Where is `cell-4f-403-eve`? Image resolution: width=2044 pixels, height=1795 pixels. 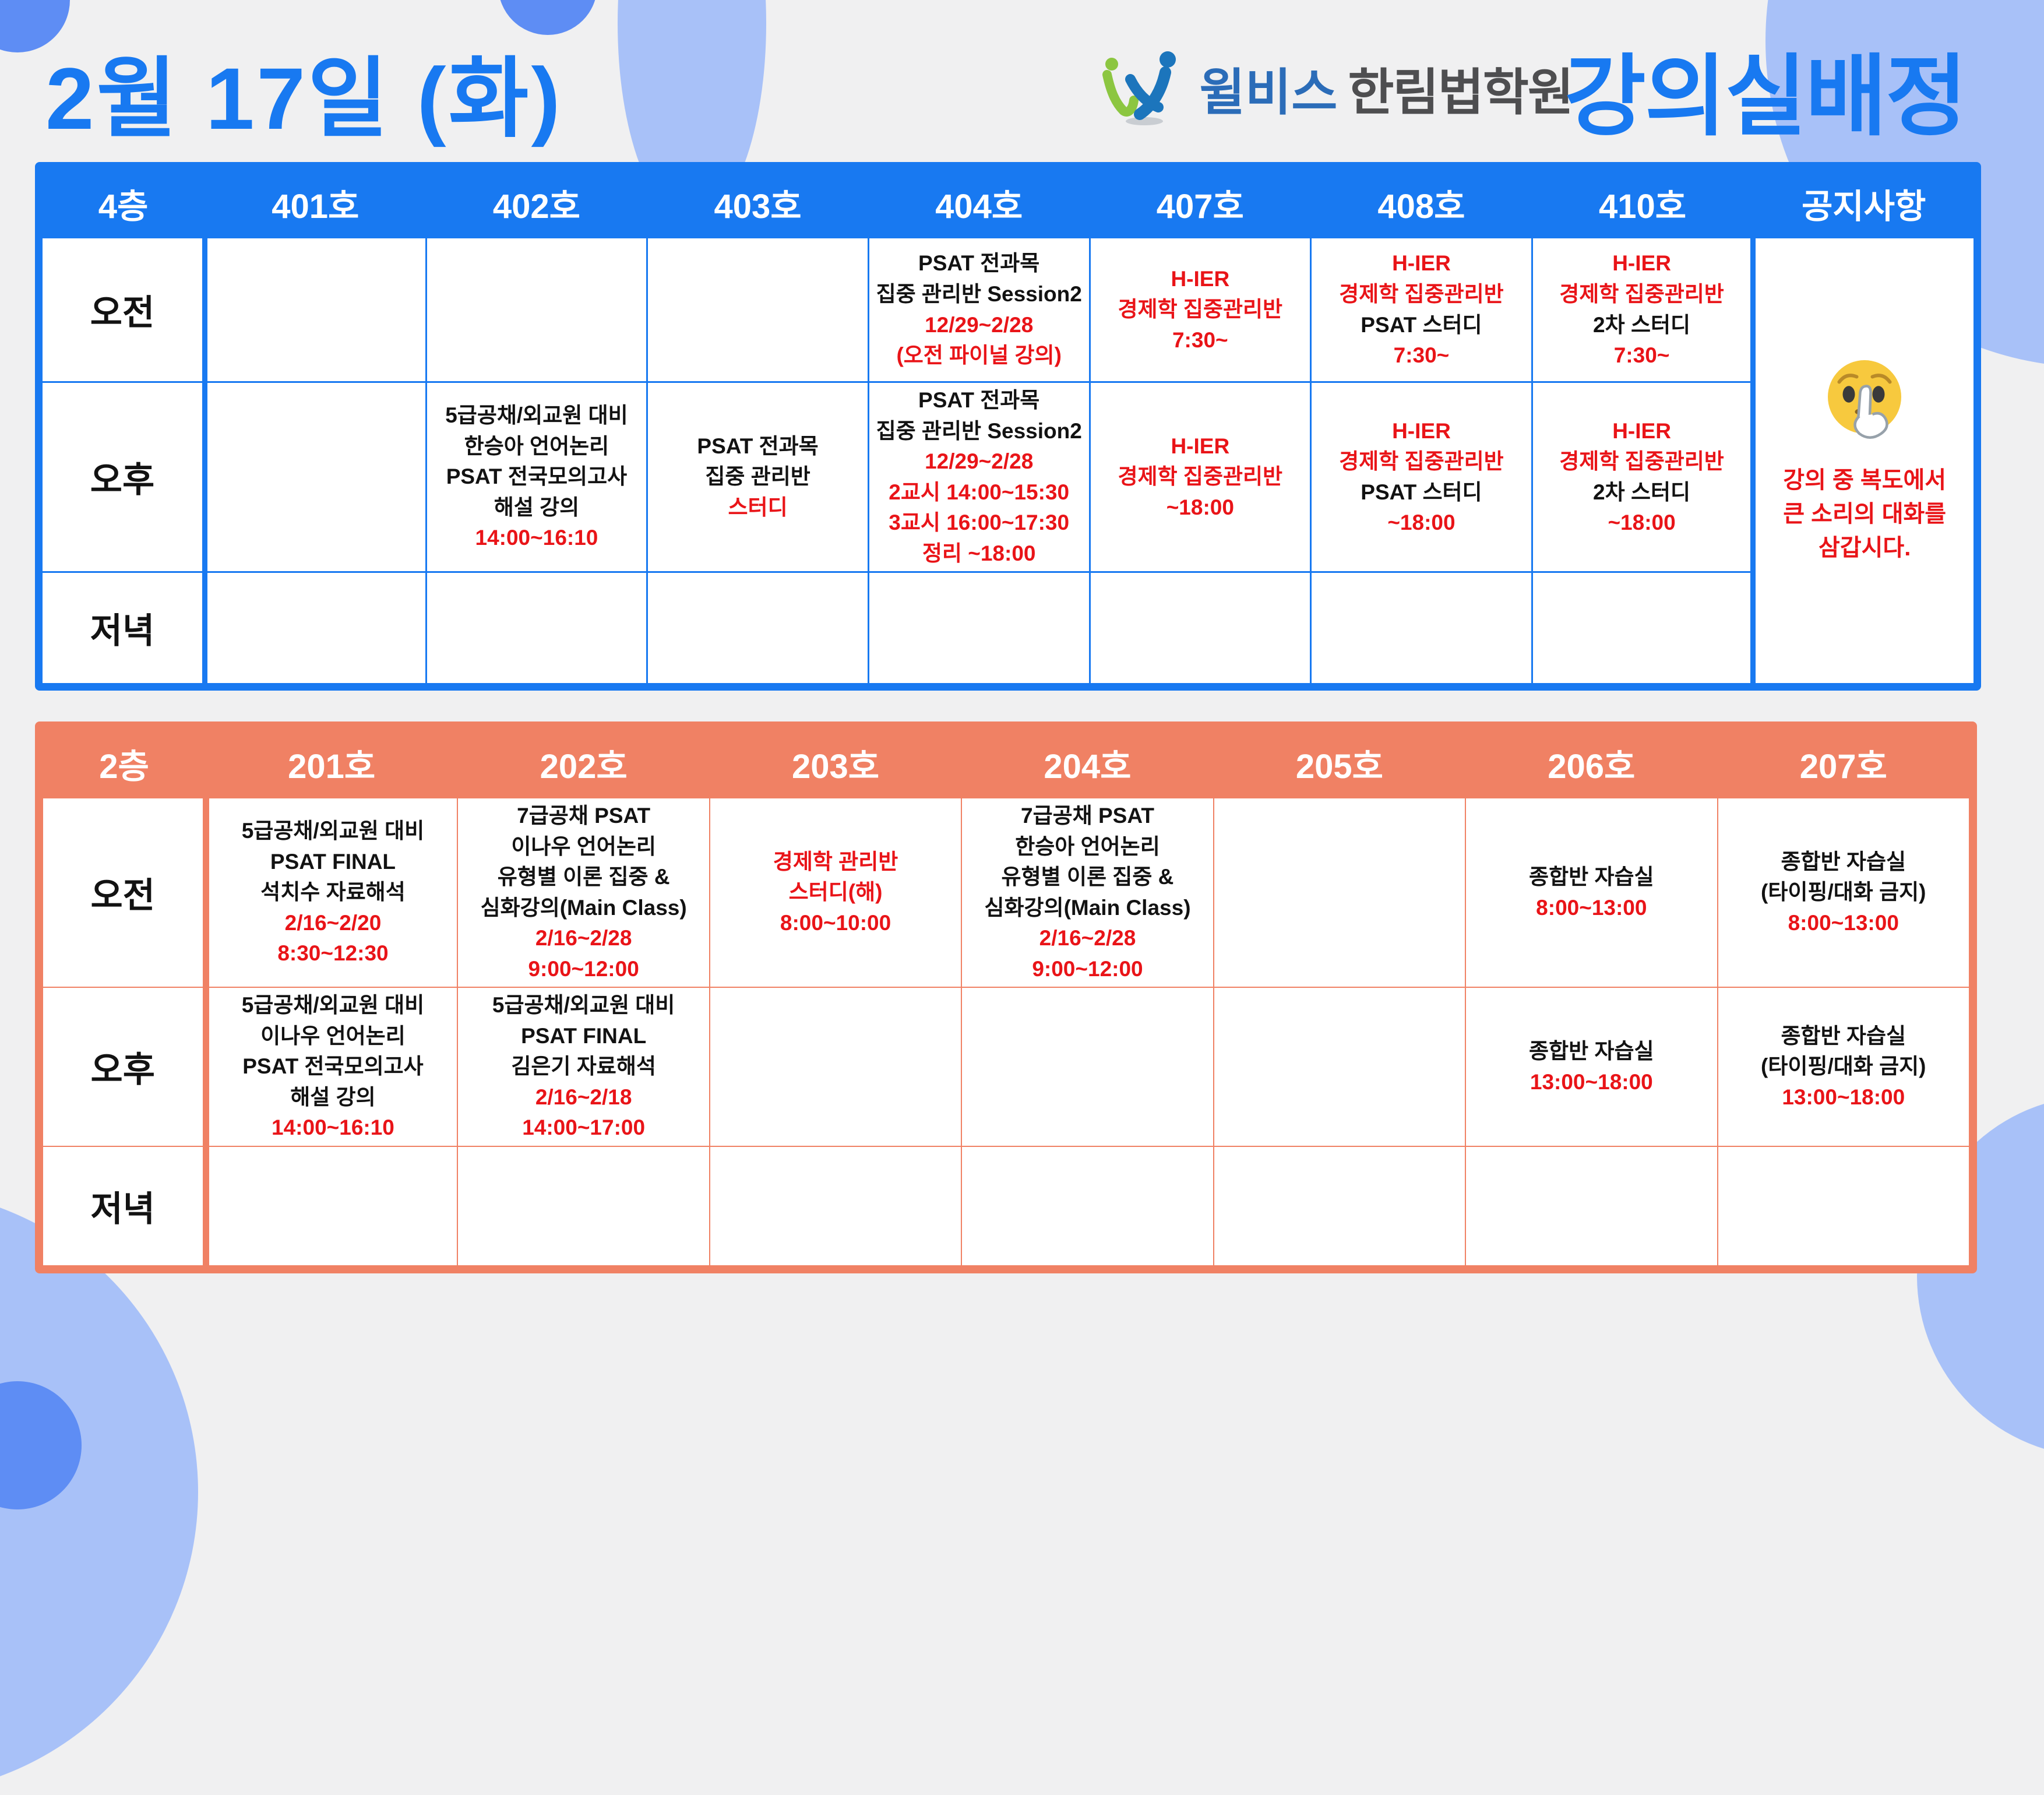
cell-4f-403-eve is located at coordinates (757, 628).